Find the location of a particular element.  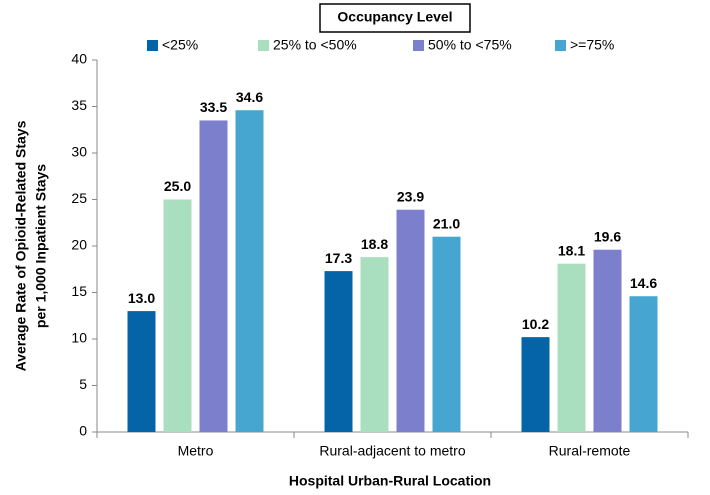

value-label: 13.0 is located at coordinates (141, 298).